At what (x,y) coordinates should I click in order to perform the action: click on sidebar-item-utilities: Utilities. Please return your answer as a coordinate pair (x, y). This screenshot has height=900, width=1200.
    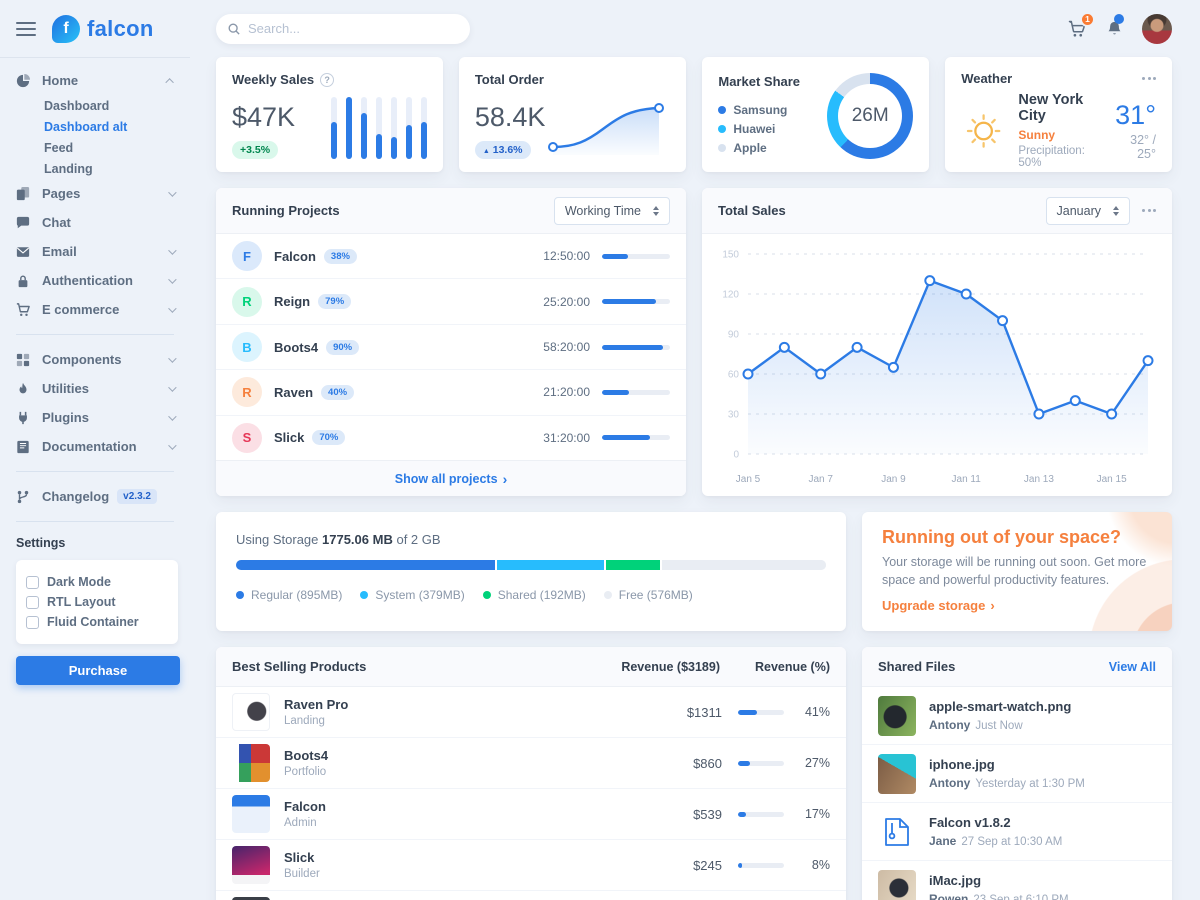
    Looking at the image, I should click on (95, 388).